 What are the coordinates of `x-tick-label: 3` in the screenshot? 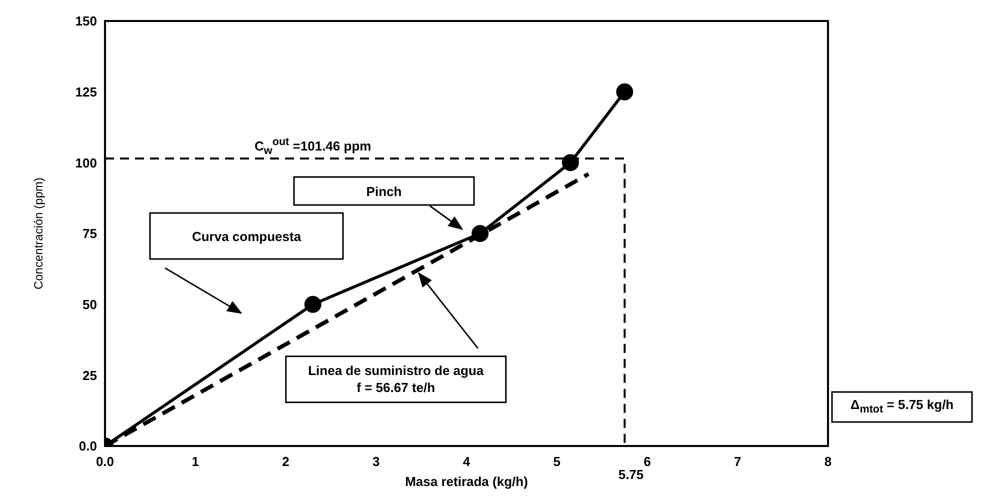 It's located at (376, 461).